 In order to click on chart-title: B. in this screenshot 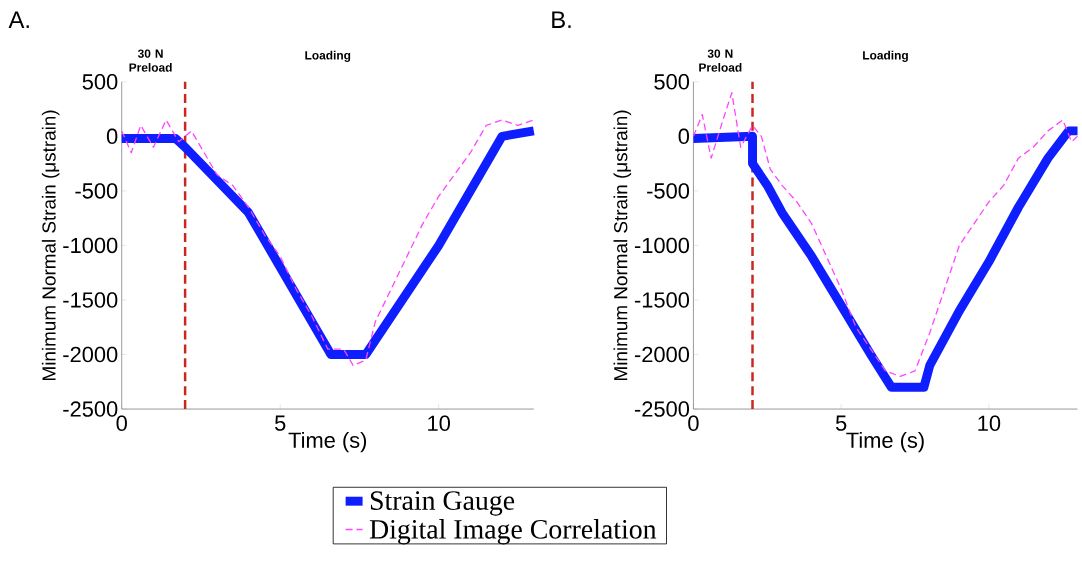, I will do `click(561, 20)`.